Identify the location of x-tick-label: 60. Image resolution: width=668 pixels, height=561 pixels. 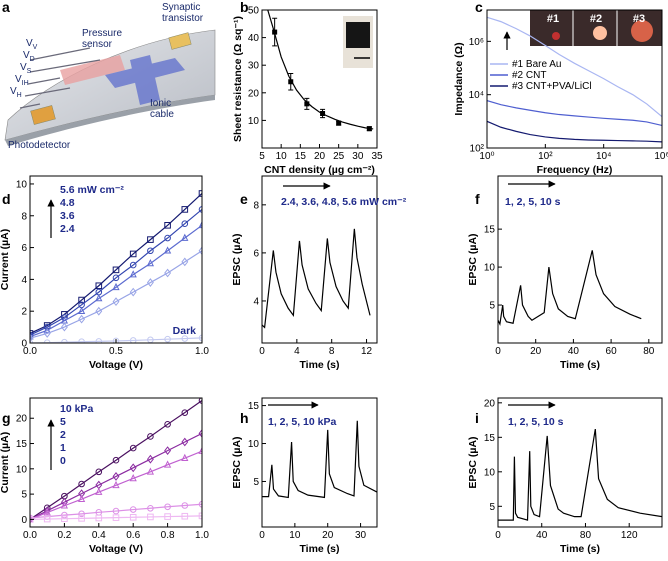
(612, 351).